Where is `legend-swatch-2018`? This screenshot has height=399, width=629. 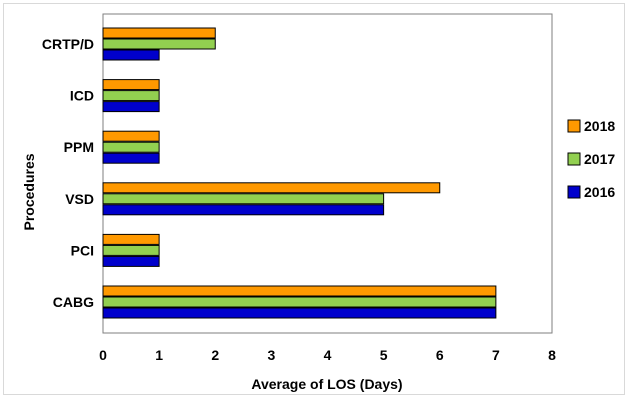 legend-swatch-2018 is located at coordinates (574, 126).